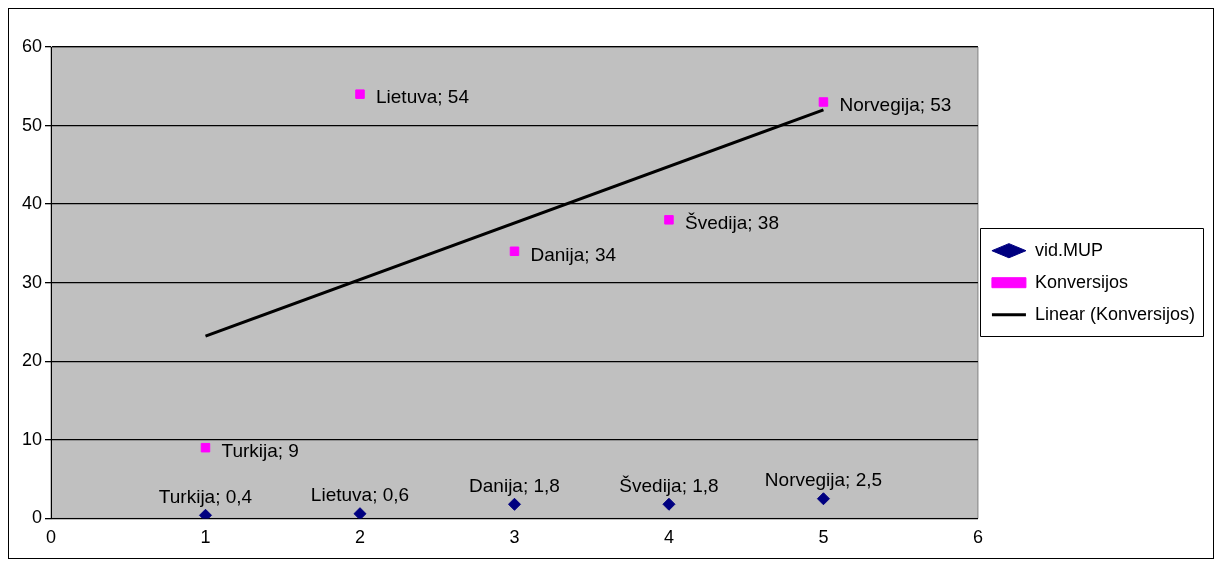 The height and width of the screenshot is (561, 1216). What do you see at coordinates (51, 537) in the screenshot?
I see `x-tick-label: 0` at bounding box center [51, 537].